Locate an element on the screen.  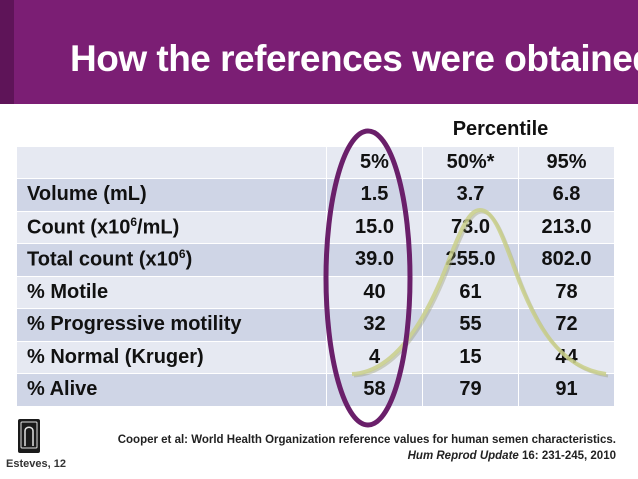
col-header-5: 5% is located at coordinates (374, 162).